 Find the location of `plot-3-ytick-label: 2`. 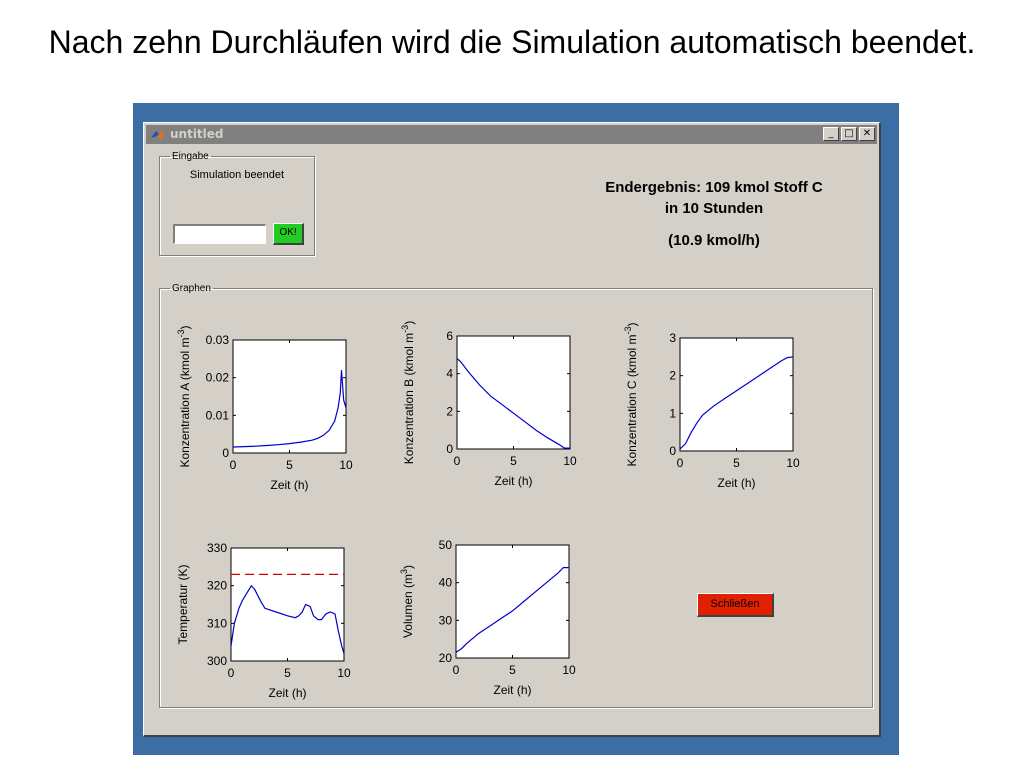

plot-3-ytick-label: 2 is located at coordinates (672, 376).